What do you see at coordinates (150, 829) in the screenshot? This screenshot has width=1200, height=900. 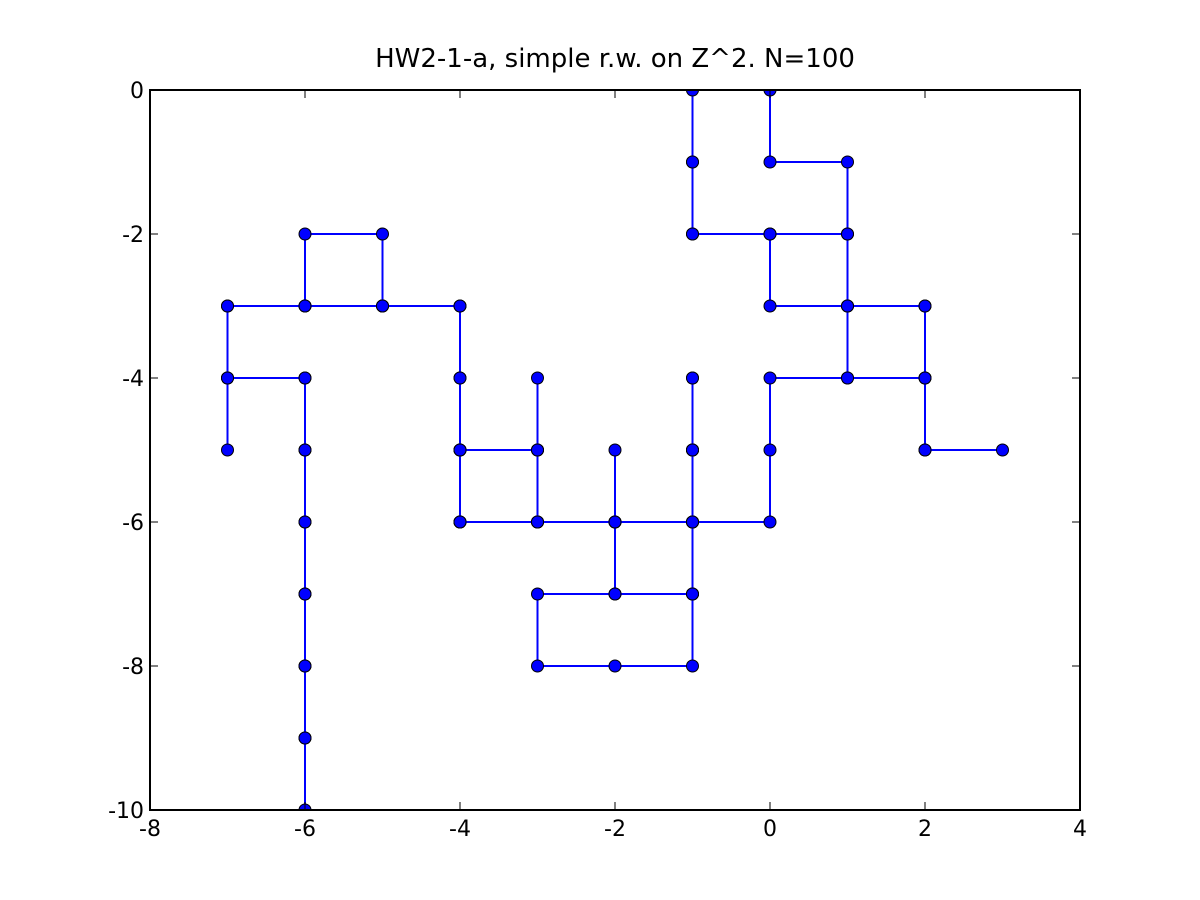 I see `x-tick-label: -8` at bounding box center [150, 829].